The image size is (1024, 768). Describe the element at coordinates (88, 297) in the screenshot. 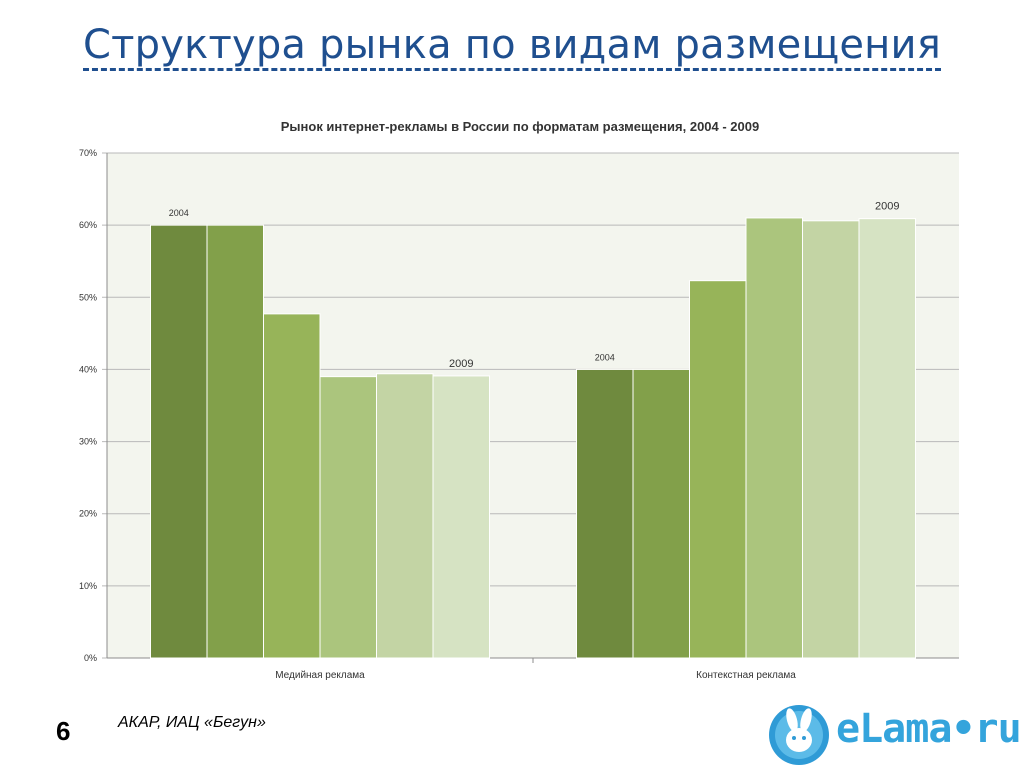

I see `y-tick-label: 50%` at that location.